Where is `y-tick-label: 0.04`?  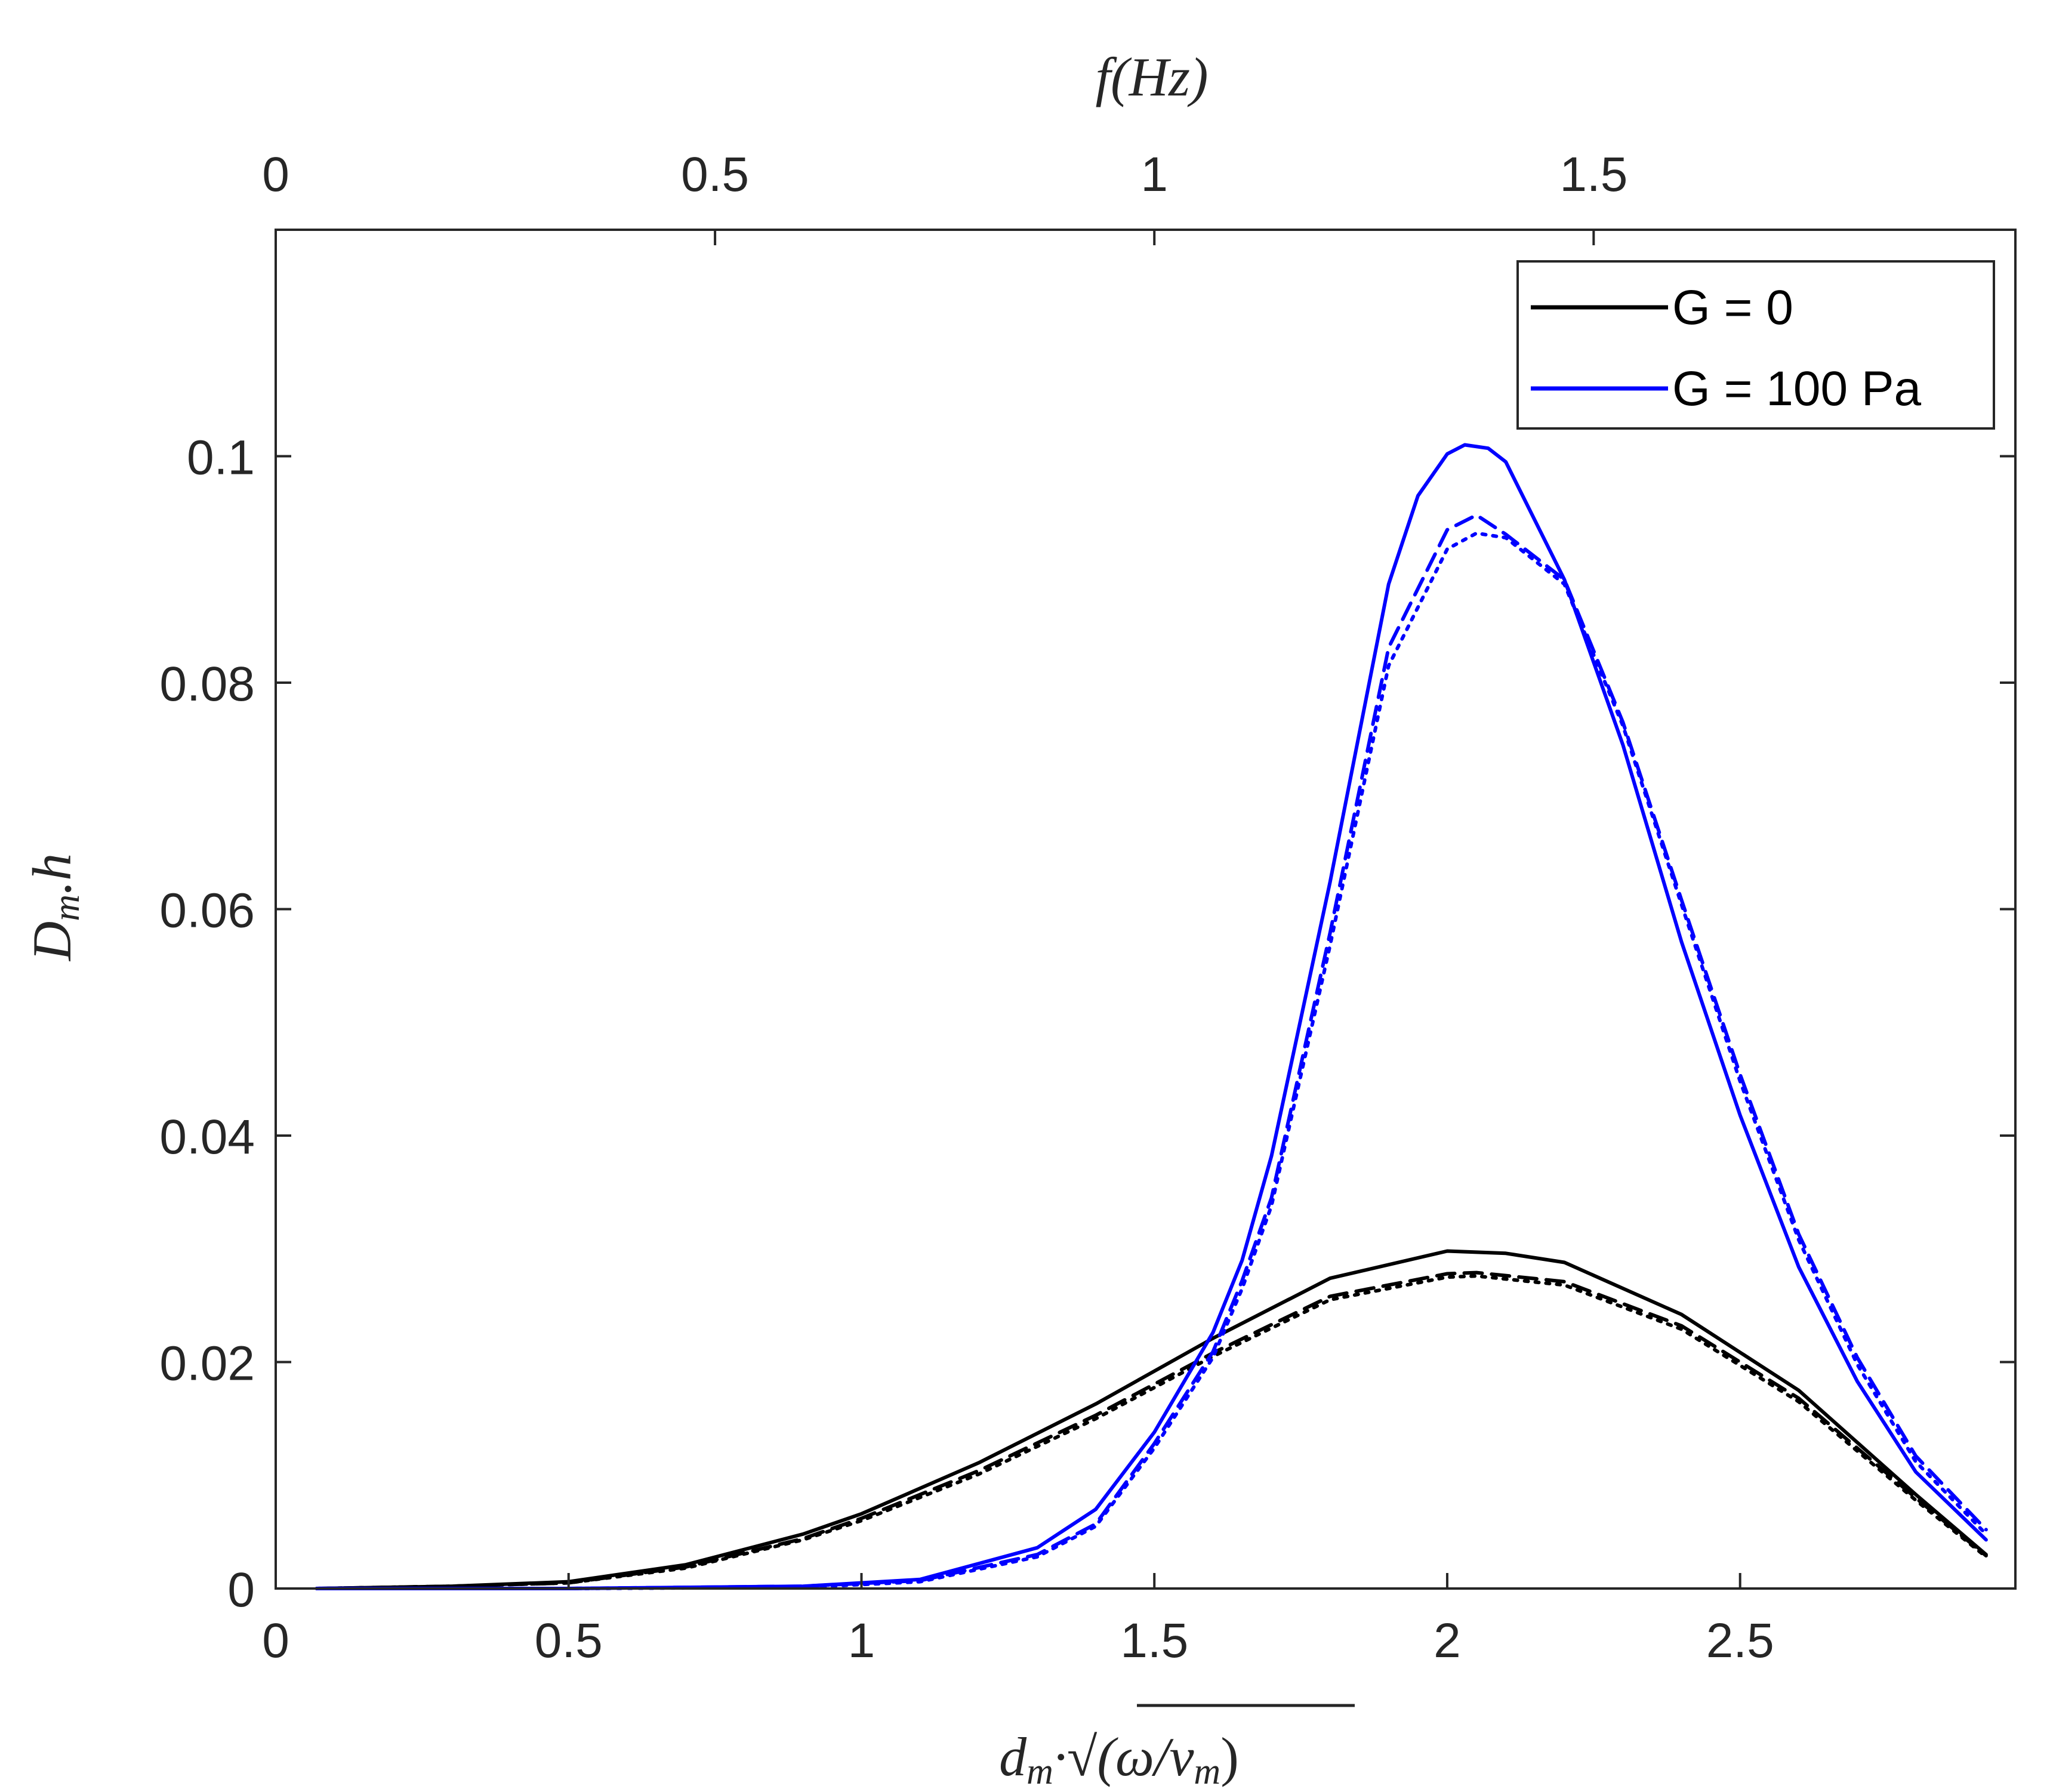 y-tick-label: 0.04 is located at coordinates (207, 1137).